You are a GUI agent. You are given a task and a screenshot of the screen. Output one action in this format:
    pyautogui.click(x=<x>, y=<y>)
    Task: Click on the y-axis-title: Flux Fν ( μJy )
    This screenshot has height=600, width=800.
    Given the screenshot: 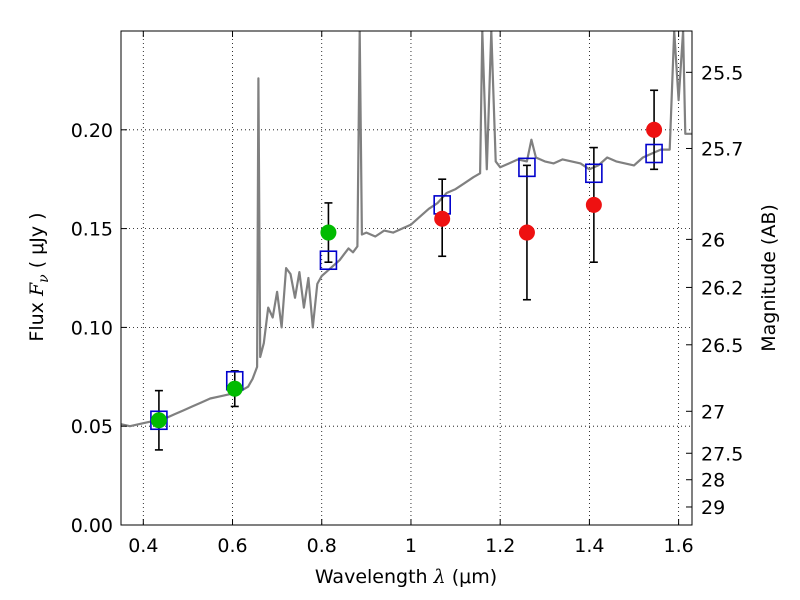 What is the action you would take?
    pyautogui.click(x=39, y=276)
    